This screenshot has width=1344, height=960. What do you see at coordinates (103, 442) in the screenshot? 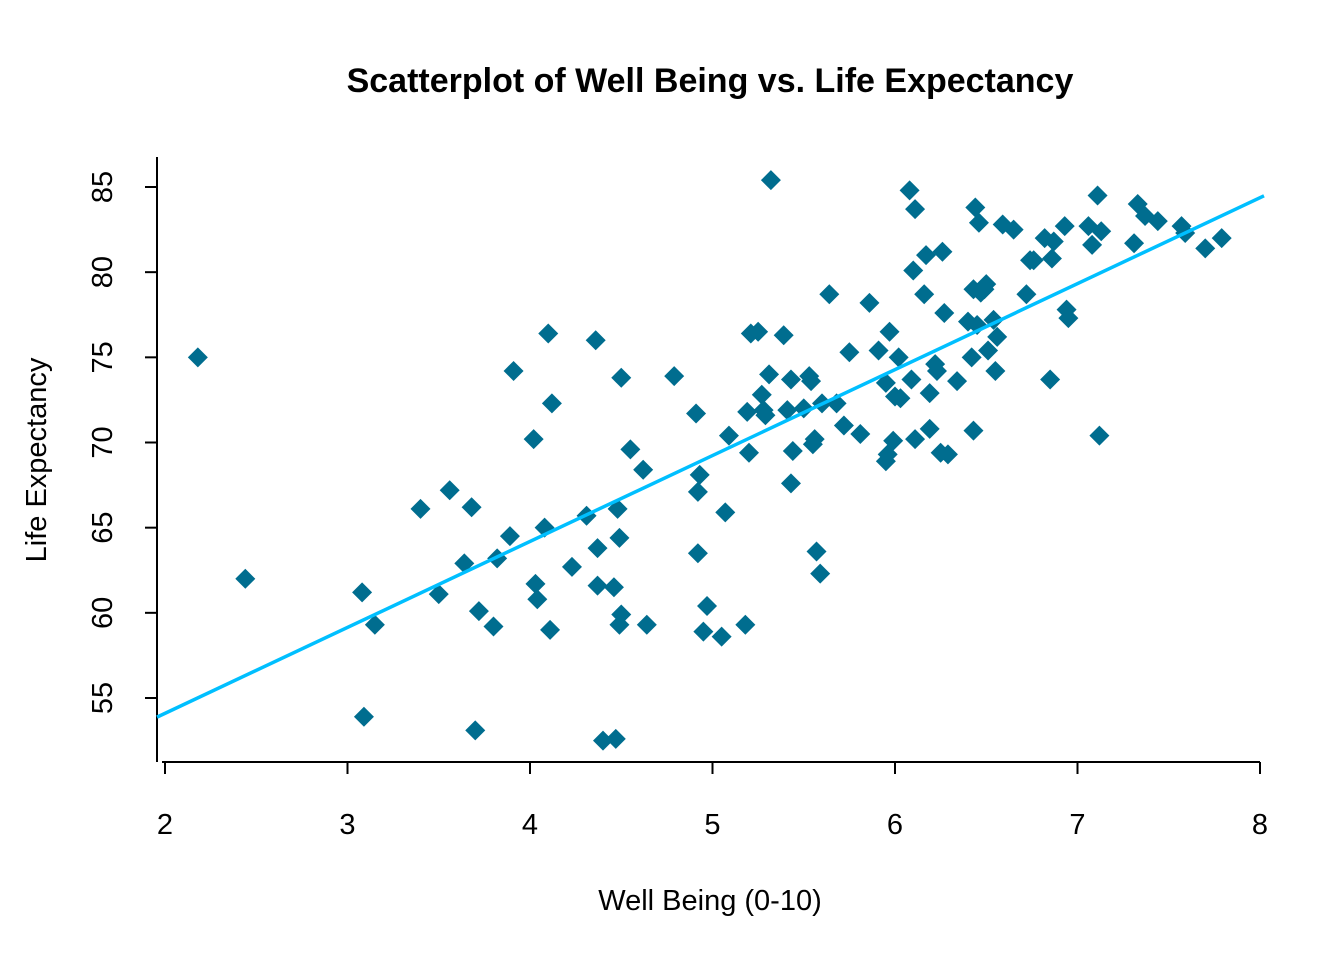
I see `y-tick-label: 70` at bounding box center [103, 442].